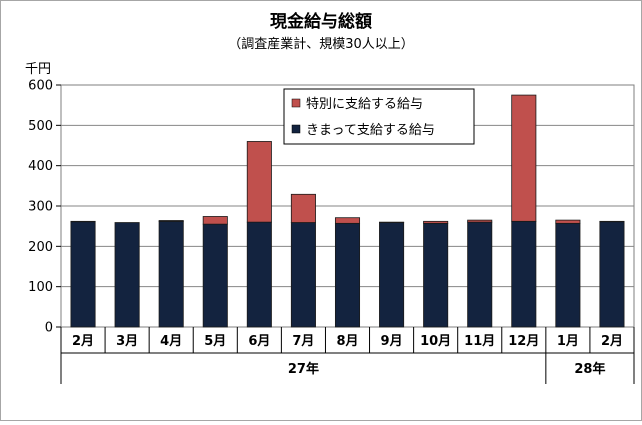  Describe the element at coordinates (259, 341) in the screenshot. I see `x-tick-label: 6月` at that location.